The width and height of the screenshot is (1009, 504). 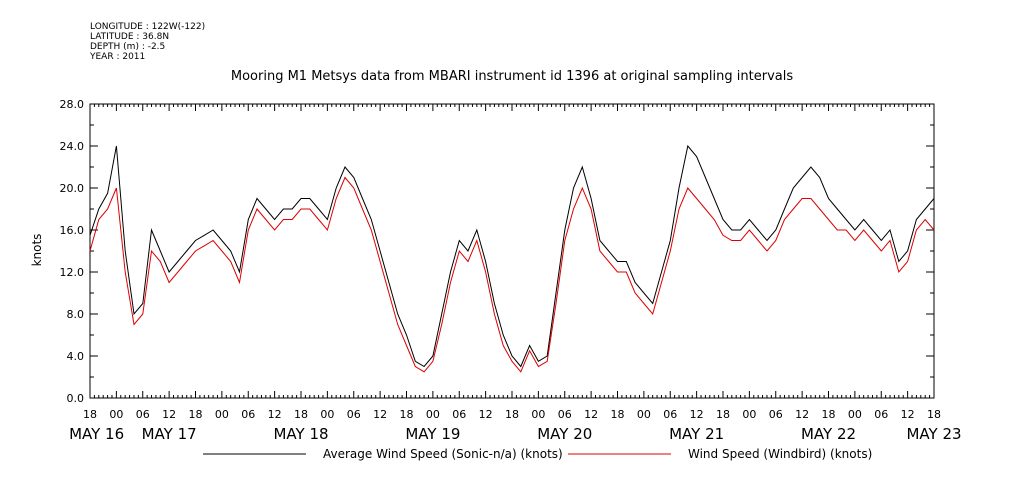 I want to click on y-tick-label: 12.0, so click(x=72, y=272).